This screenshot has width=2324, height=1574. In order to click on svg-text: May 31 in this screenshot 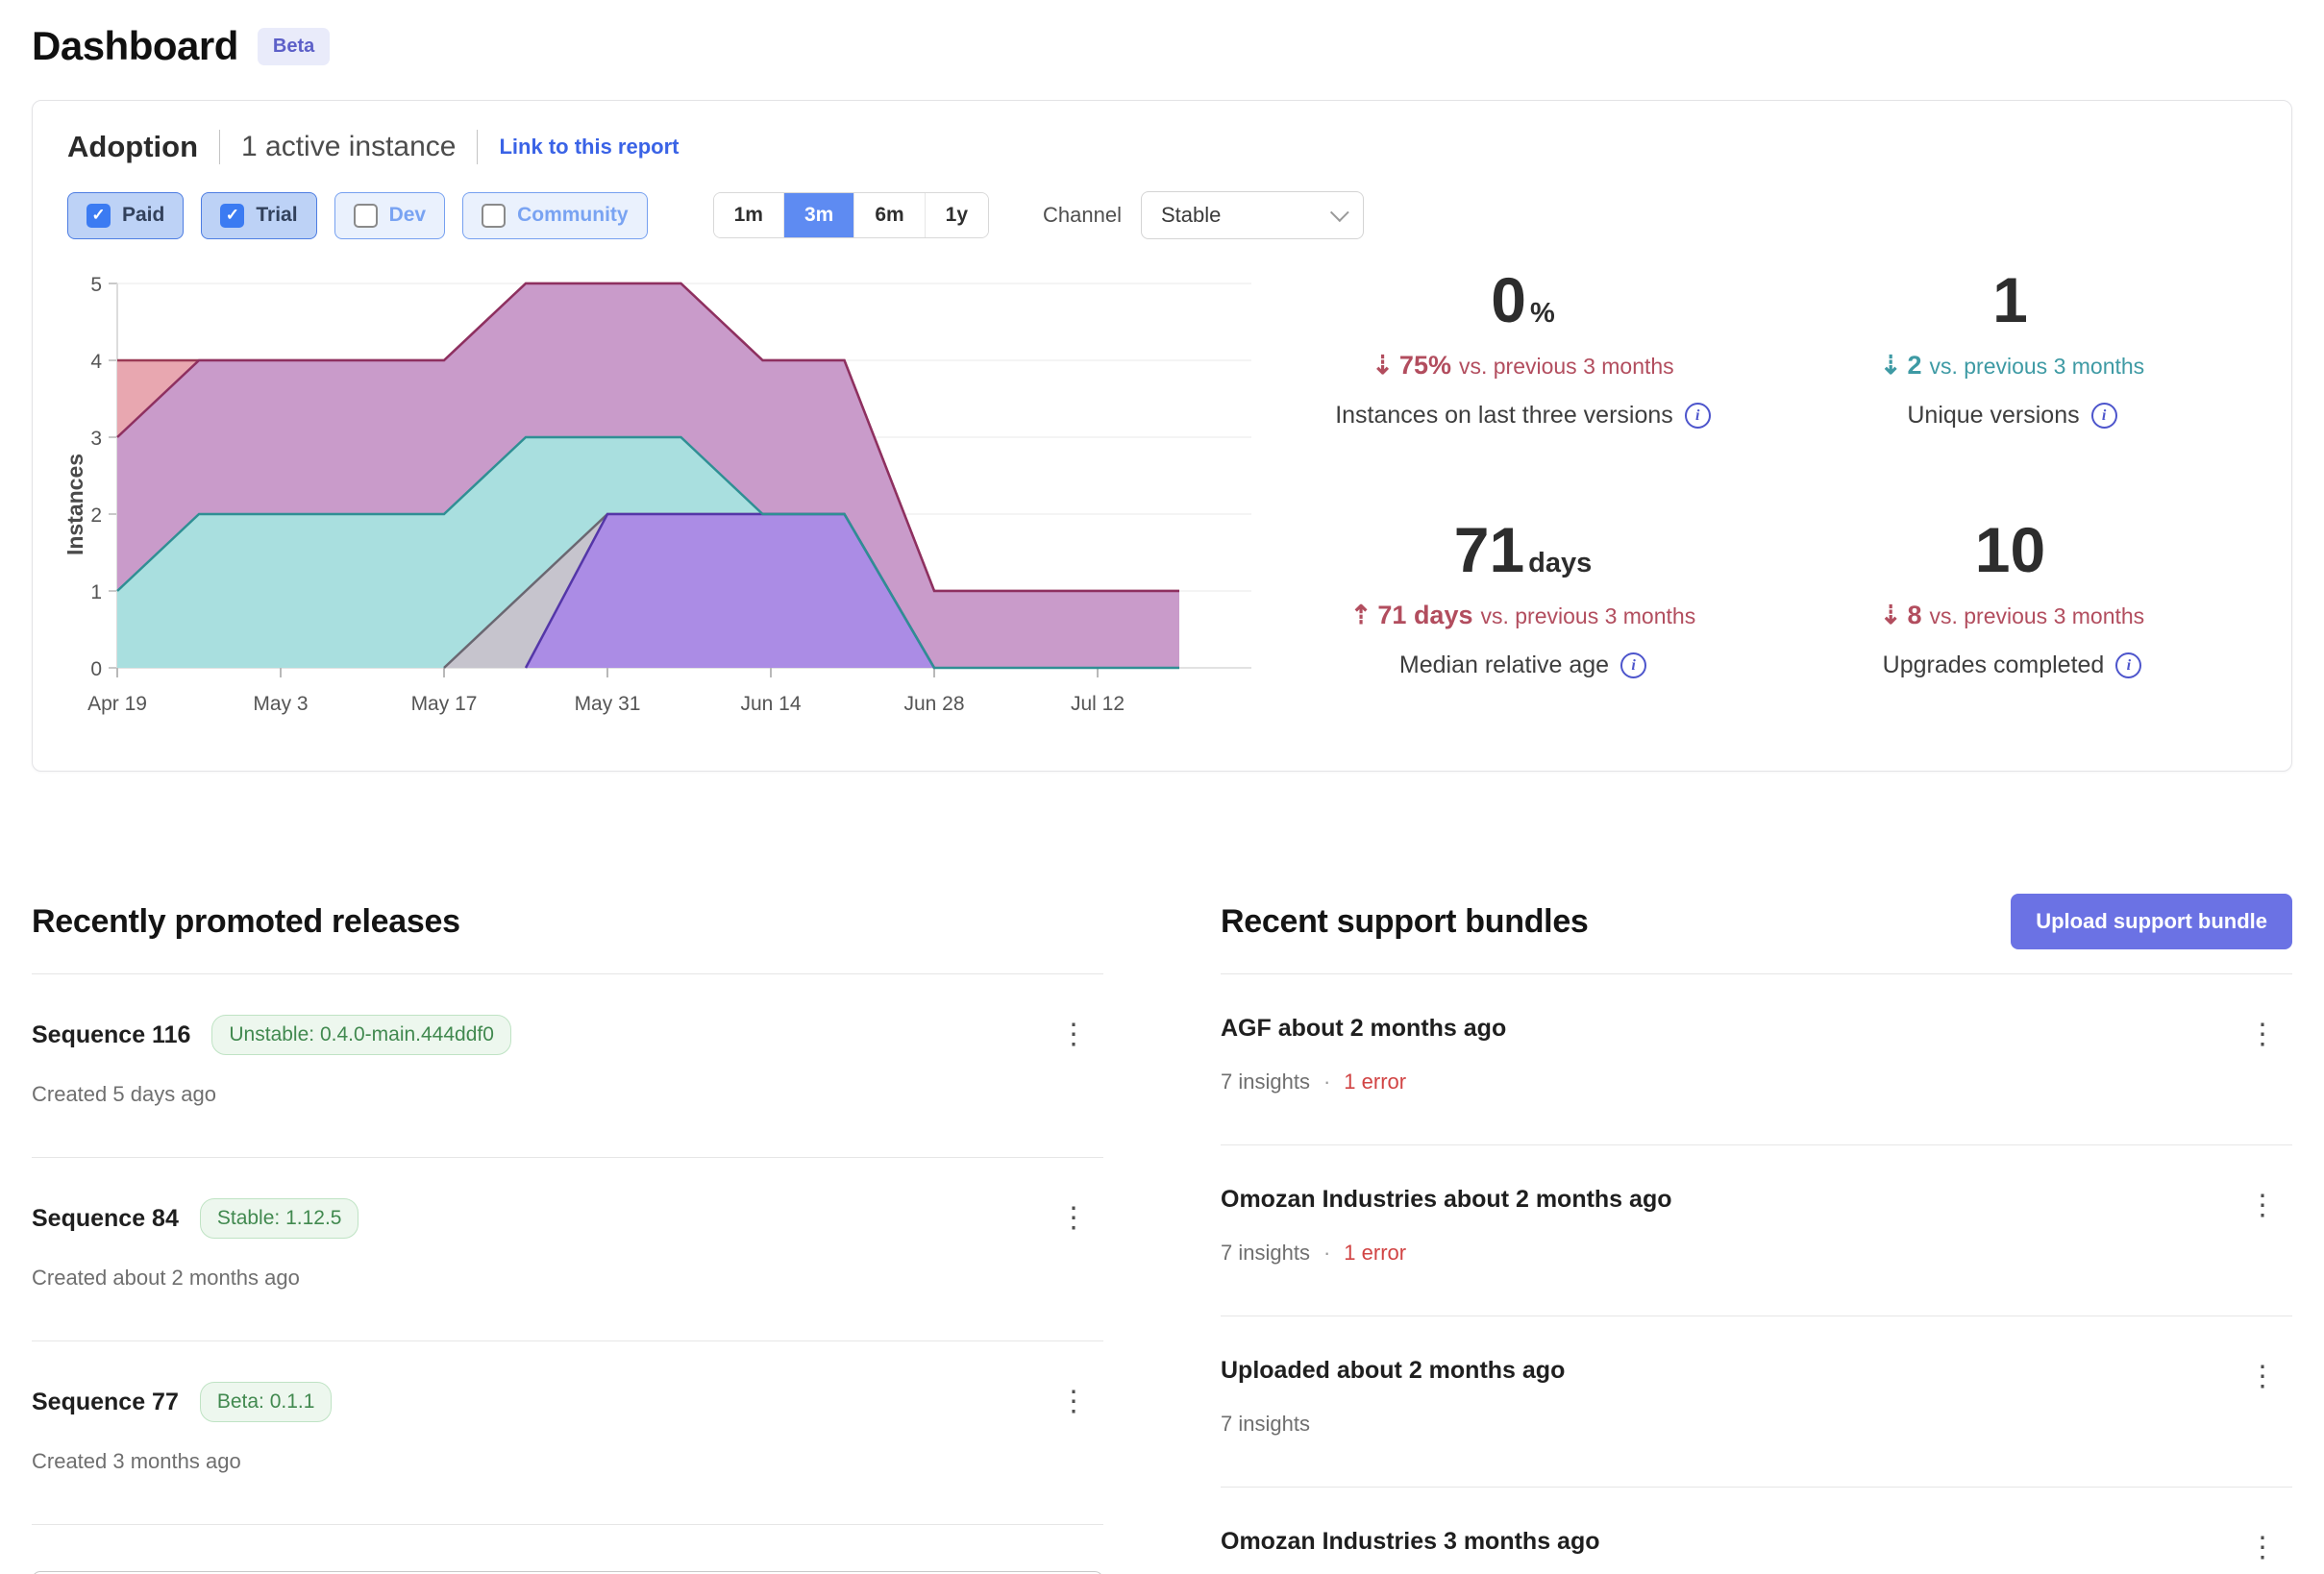, I will do `click(608, 704)`.